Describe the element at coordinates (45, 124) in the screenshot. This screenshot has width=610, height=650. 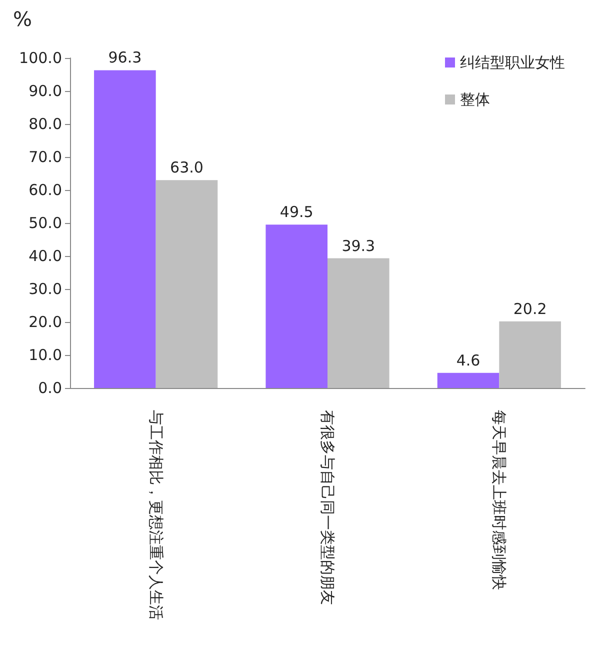
I see `y-tick-label: 80.0` at that location.